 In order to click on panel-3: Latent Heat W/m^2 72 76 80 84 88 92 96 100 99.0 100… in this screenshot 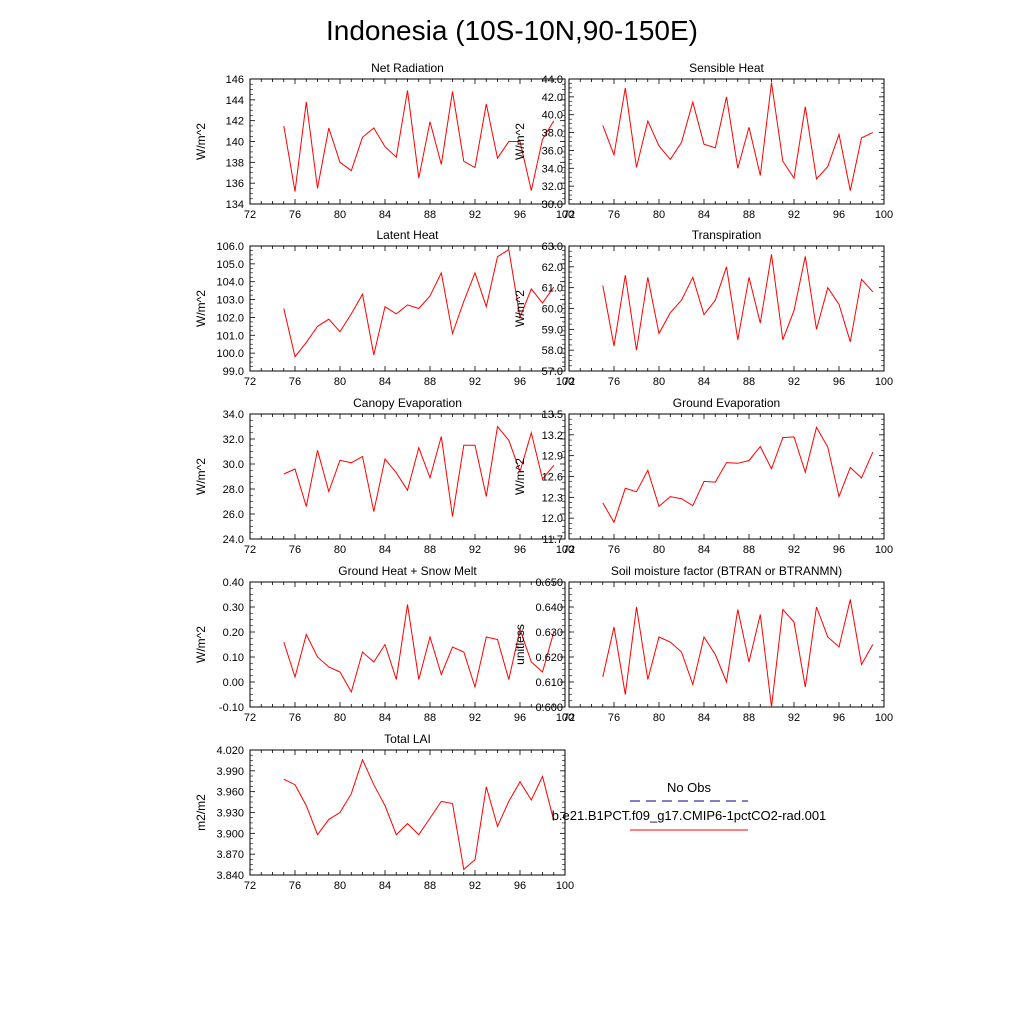, I will do `click(384, 308)`.